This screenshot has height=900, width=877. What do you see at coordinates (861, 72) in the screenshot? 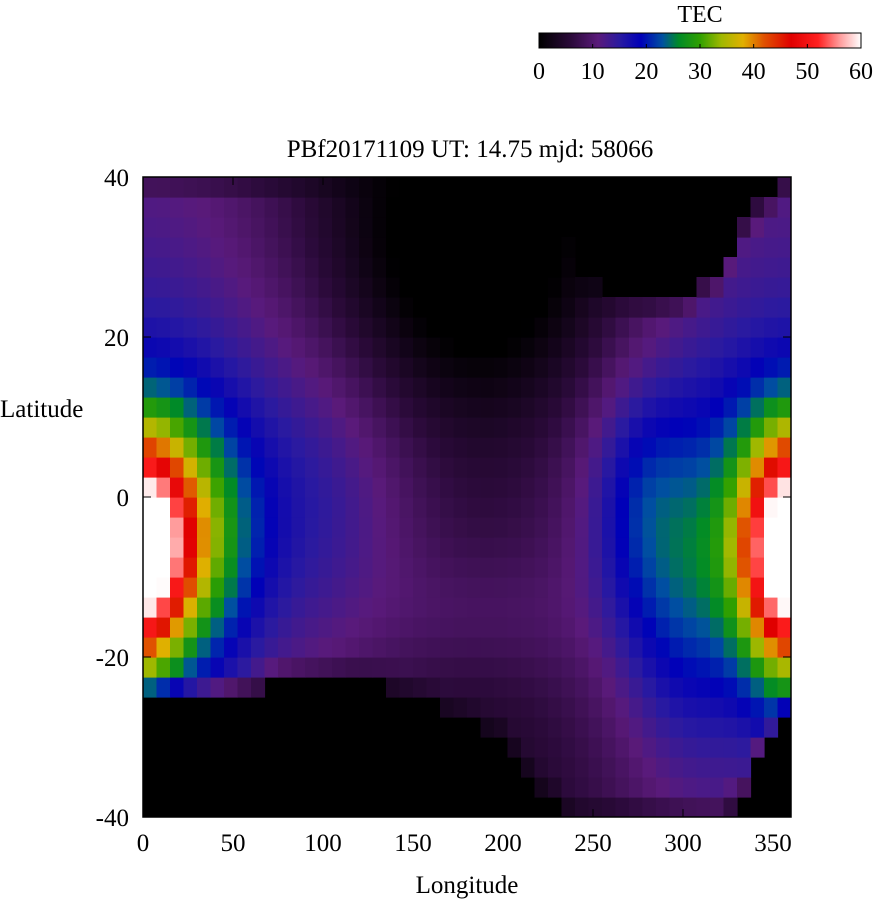
I see `colorbar-tick-label: 60` at bounding box center [861, 72].